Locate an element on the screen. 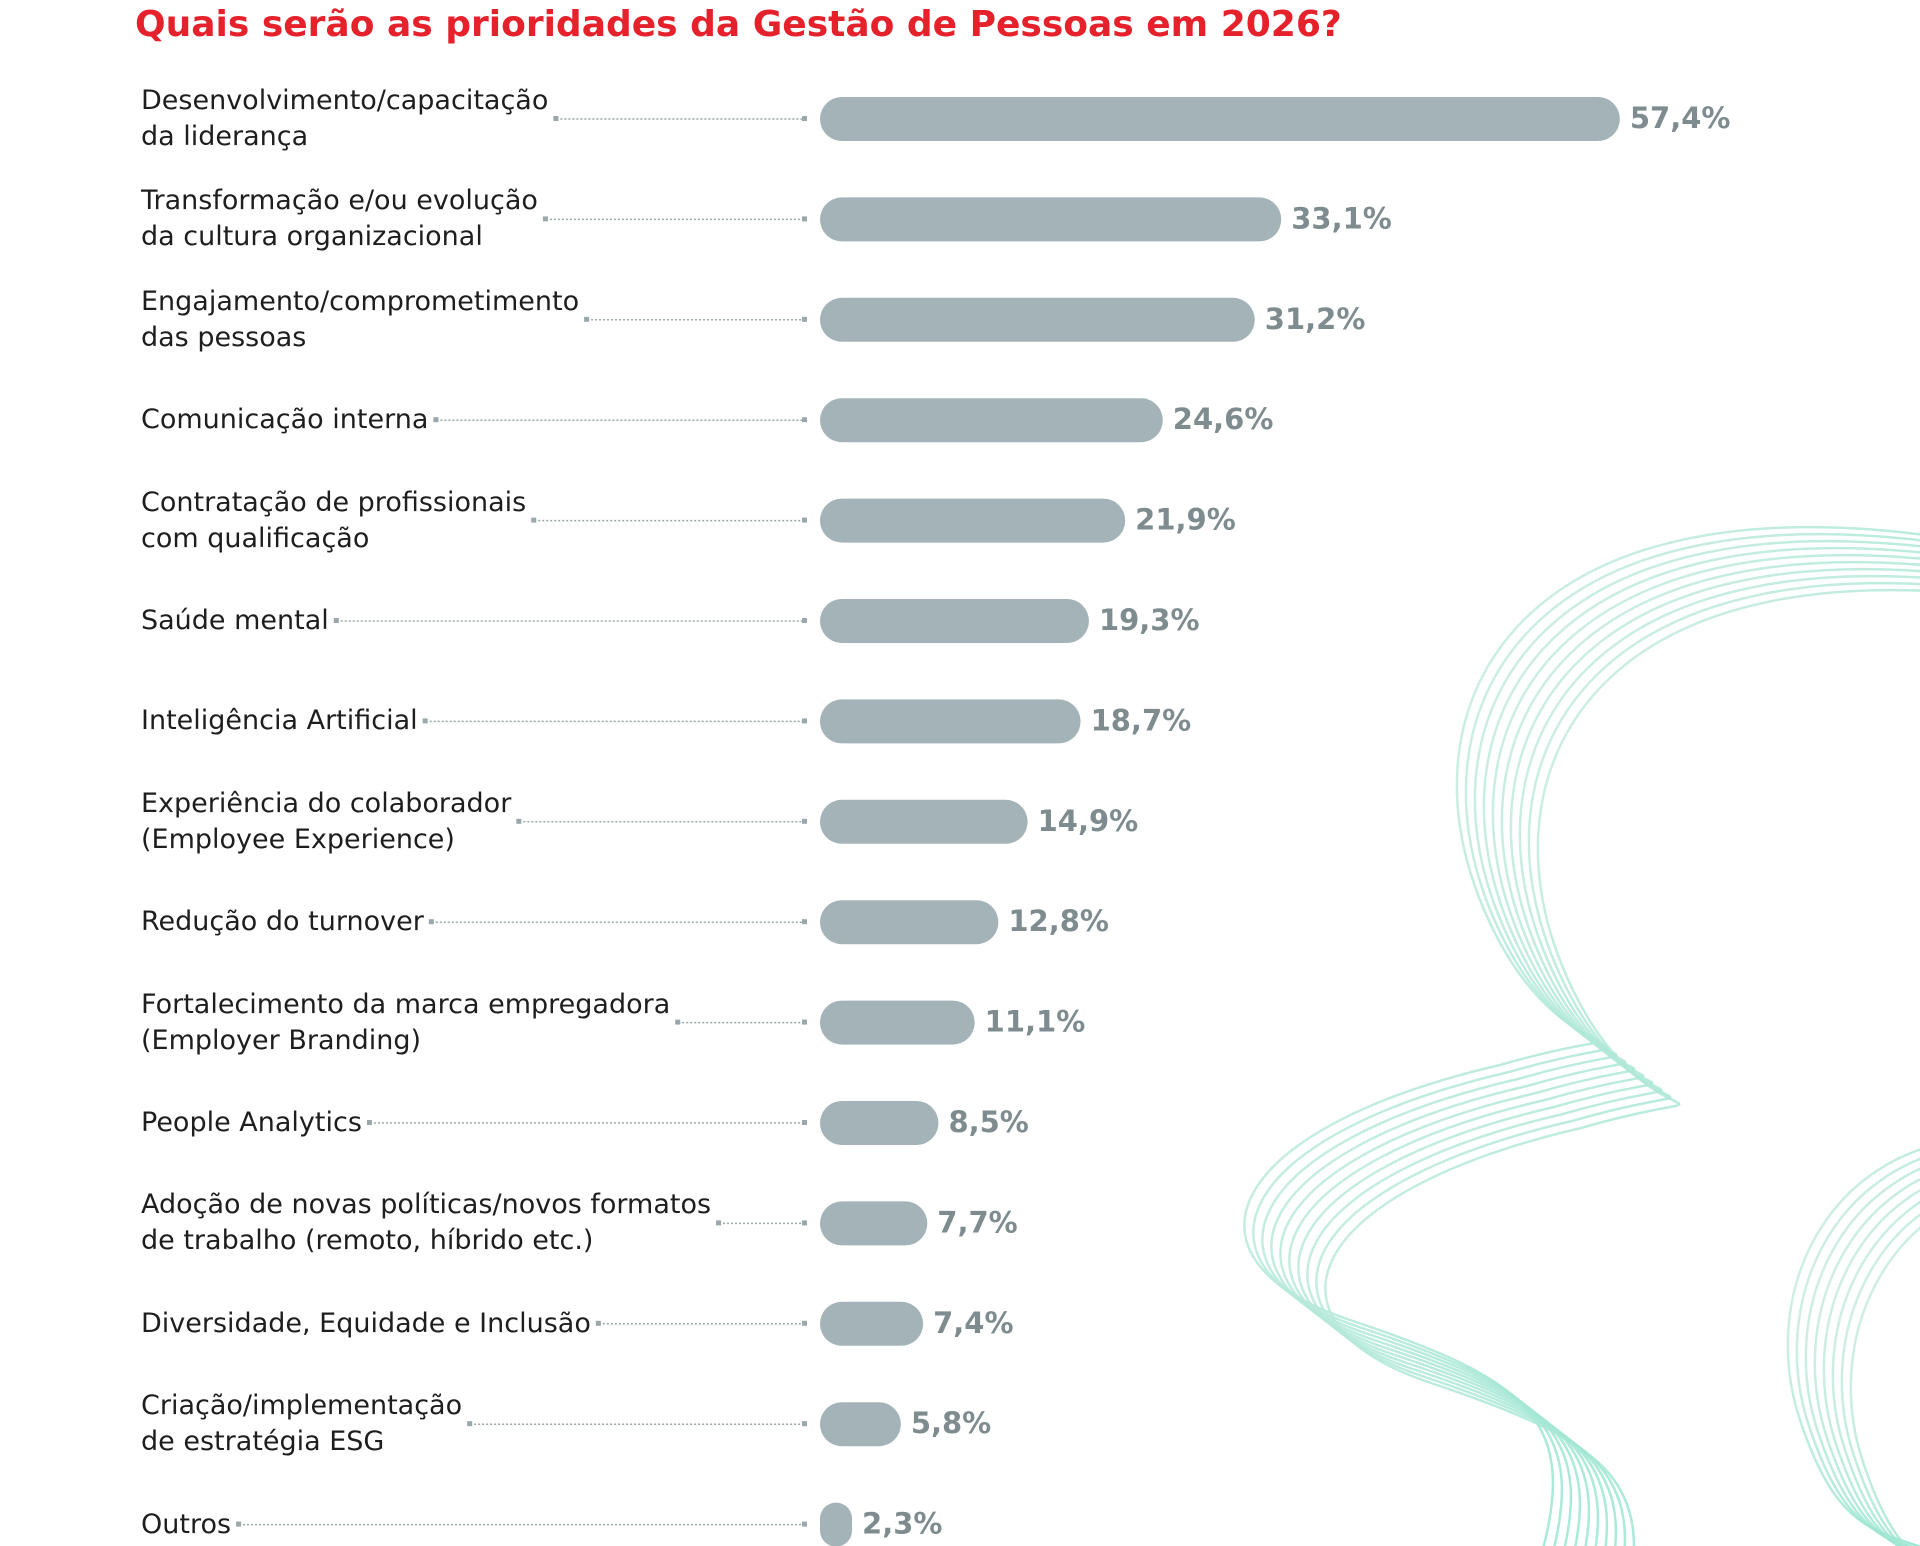 The width and height of the screenshot is (1920, 1546). category-label: Saúde mental is located at coordinates (235, 620).